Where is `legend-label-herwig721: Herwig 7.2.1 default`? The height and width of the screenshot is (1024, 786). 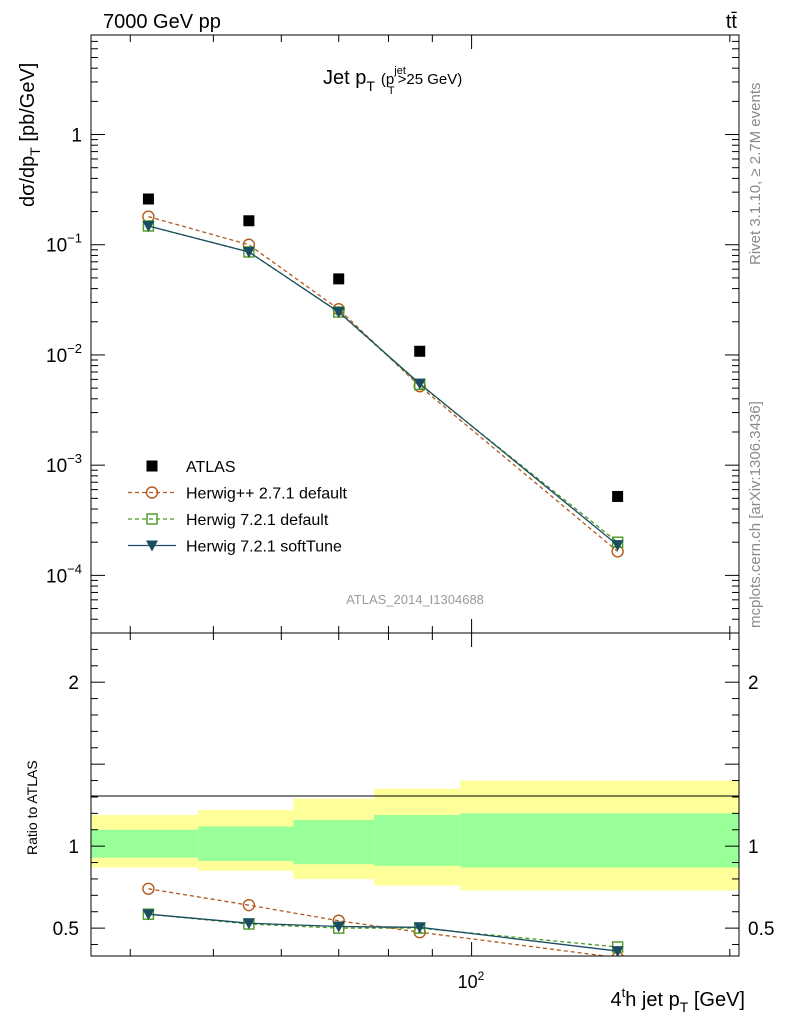
legend-label-herwig721: Herwig 7.2.1 default is located at coordinates (257, 520).